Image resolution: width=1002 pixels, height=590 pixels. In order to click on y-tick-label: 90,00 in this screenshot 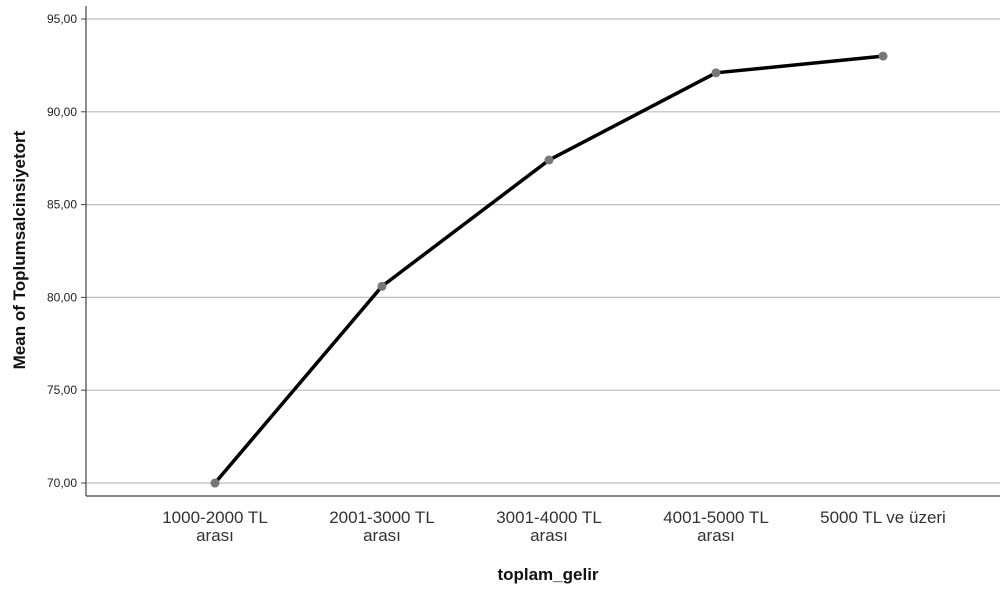, I will do `click(62, 112)`.